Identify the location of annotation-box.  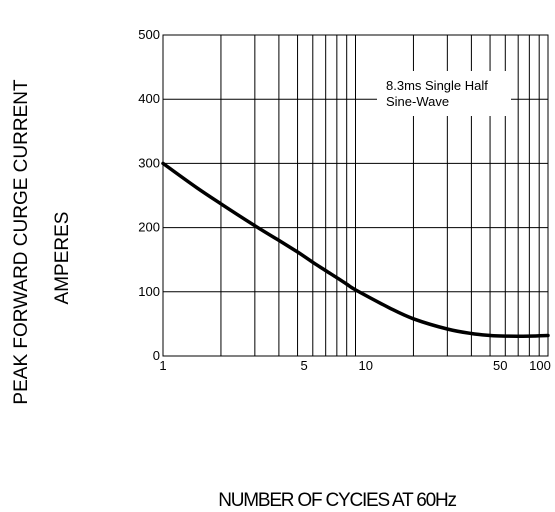
(444, 93).